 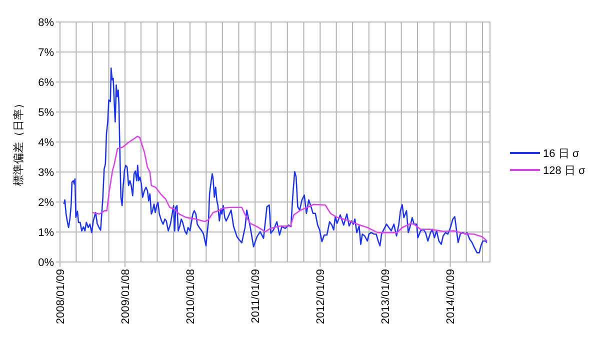 I want to click on y-tick-label: 4%, so click(x=46, y=142).